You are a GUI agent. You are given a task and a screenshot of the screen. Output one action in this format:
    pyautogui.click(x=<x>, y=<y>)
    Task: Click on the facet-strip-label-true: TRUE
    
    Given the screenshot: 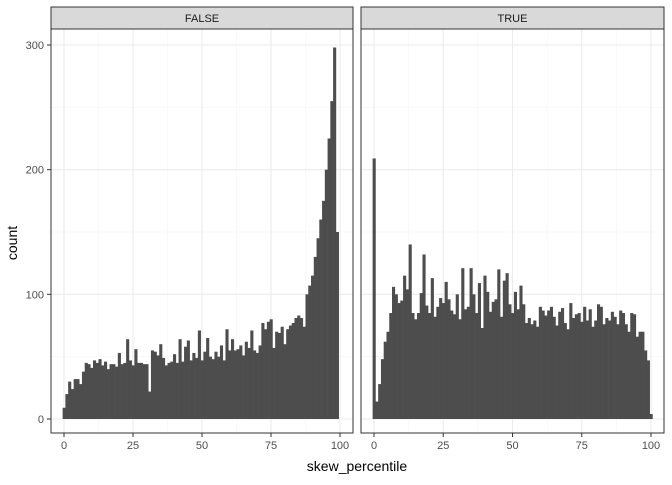 What is the action you would take?
    pyautogui.click(x=513, y=19)
    